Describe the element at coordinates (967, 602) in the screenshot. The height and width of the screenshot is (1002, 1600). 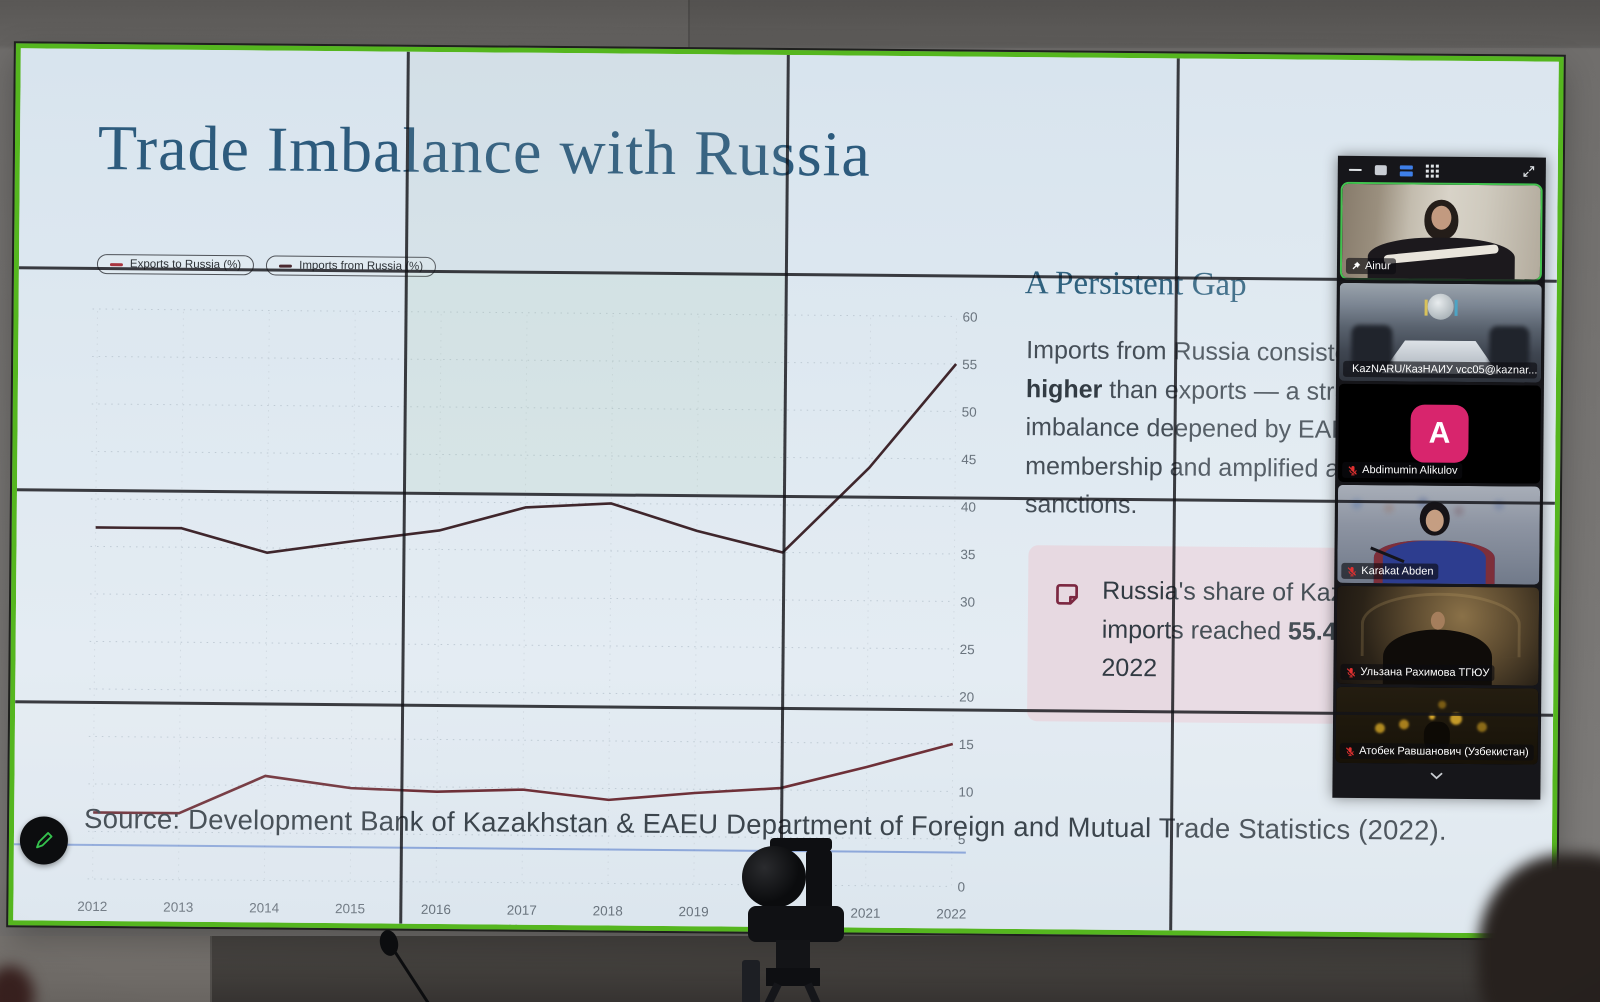
I see `svg-text: 30` at that location.